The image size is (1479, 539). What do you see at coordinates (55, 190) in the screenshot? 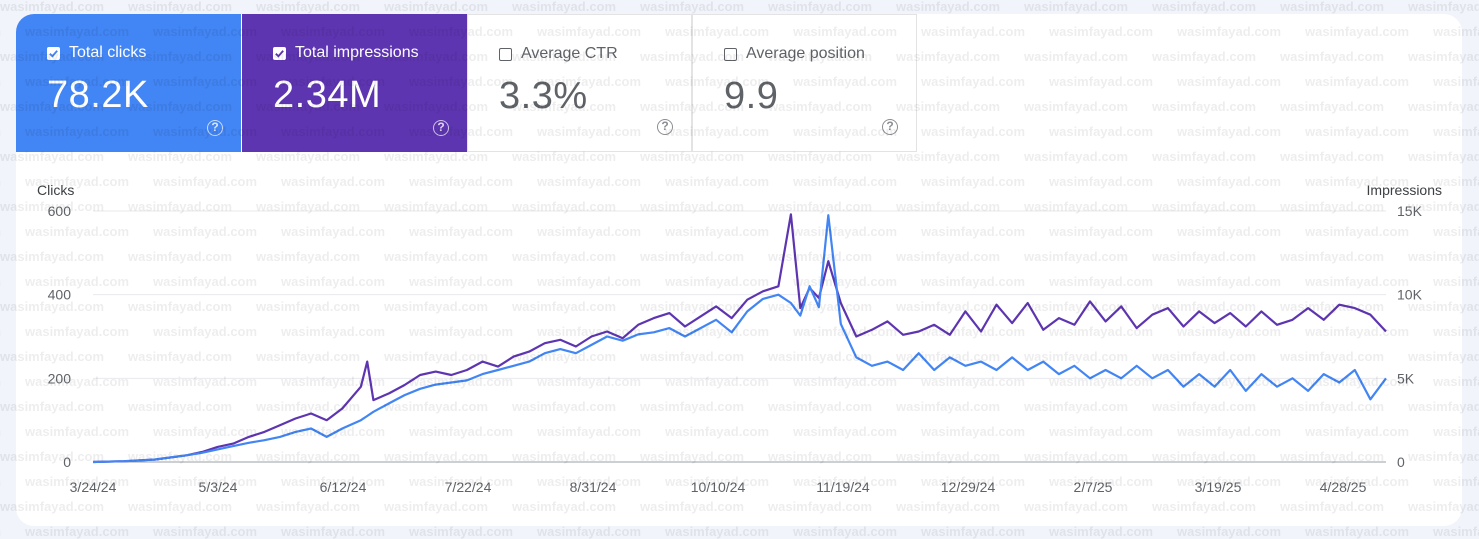
I see `y-left-axis-title: Clicks` at bounding box center [55, 190].